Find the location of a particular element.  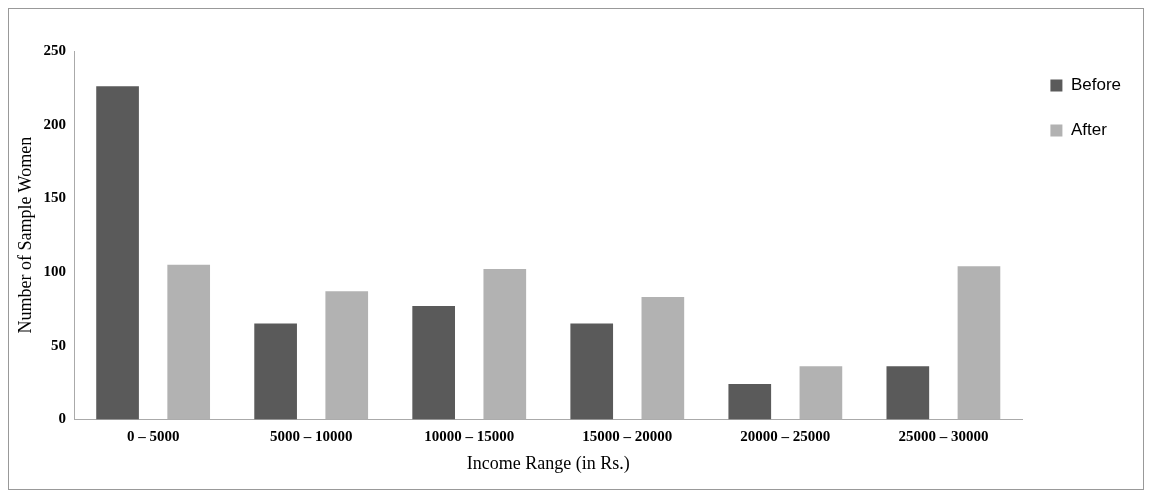

y-axis-title: Number of Sample Women is located at coordinates (24, 235).